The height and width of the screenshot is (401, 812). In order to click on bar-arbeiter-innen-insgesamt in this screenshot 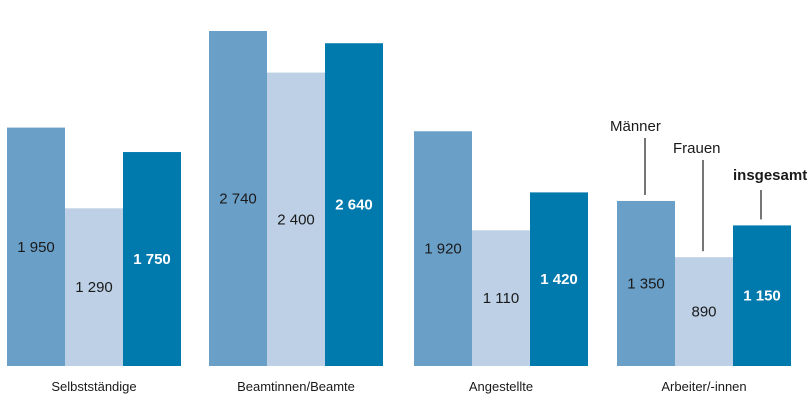, I will do `click(762, 295)`.